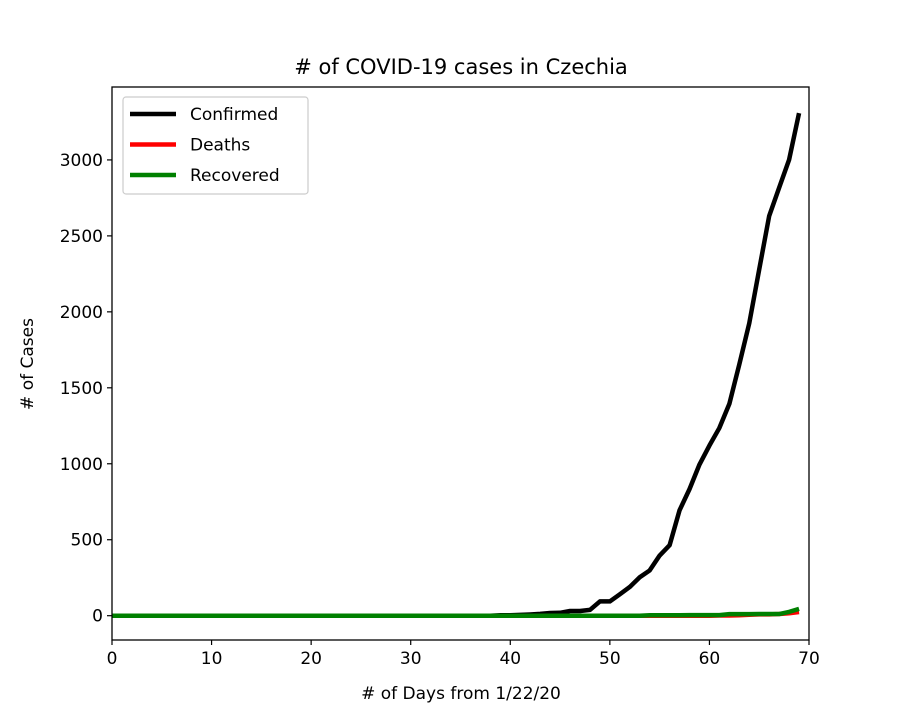 The width and height of the screenshot is (899, 720). I want to click on y-axis-label: # of Cases, so click(28, 364).